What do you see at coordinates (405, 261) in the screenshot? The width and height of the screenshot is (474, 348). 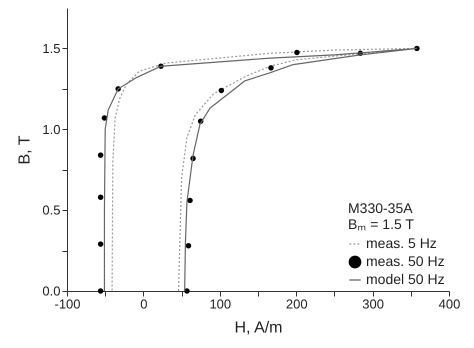 I see `legend-label: meas. 50 Hz` at bounding box center [405, 261].